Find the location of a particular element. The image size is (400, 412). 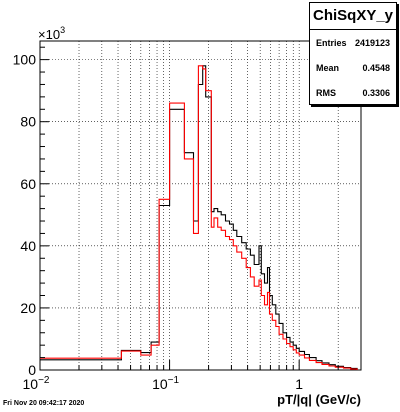

y-tick-label: 80 is located at coordinates (28, 122).